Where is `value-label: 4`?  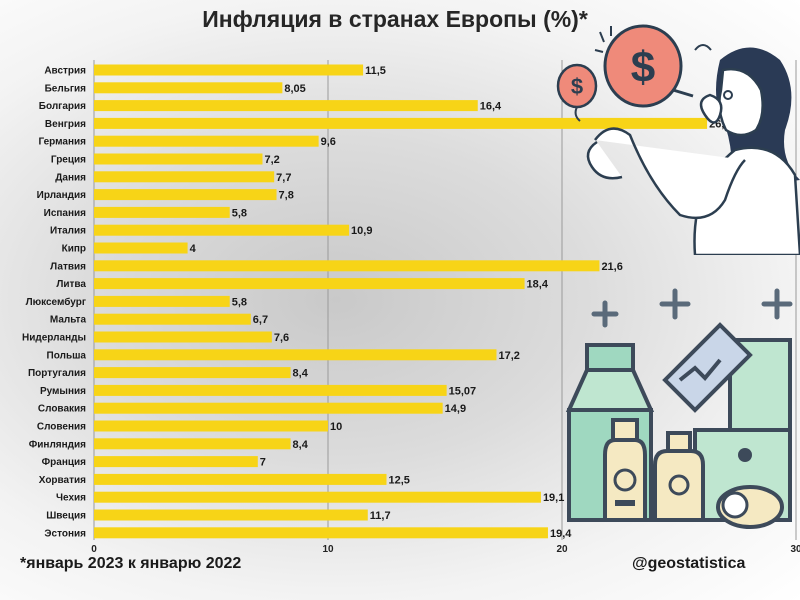 value-label: 4 is located at coordinates (193, 249).